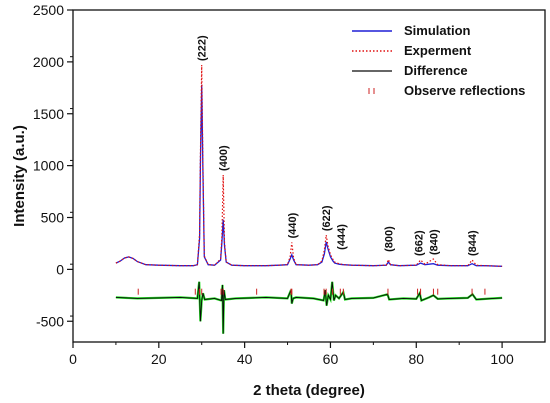 The image size is (550, 403). I want to click on peak-label: (800), so click(389, 239).